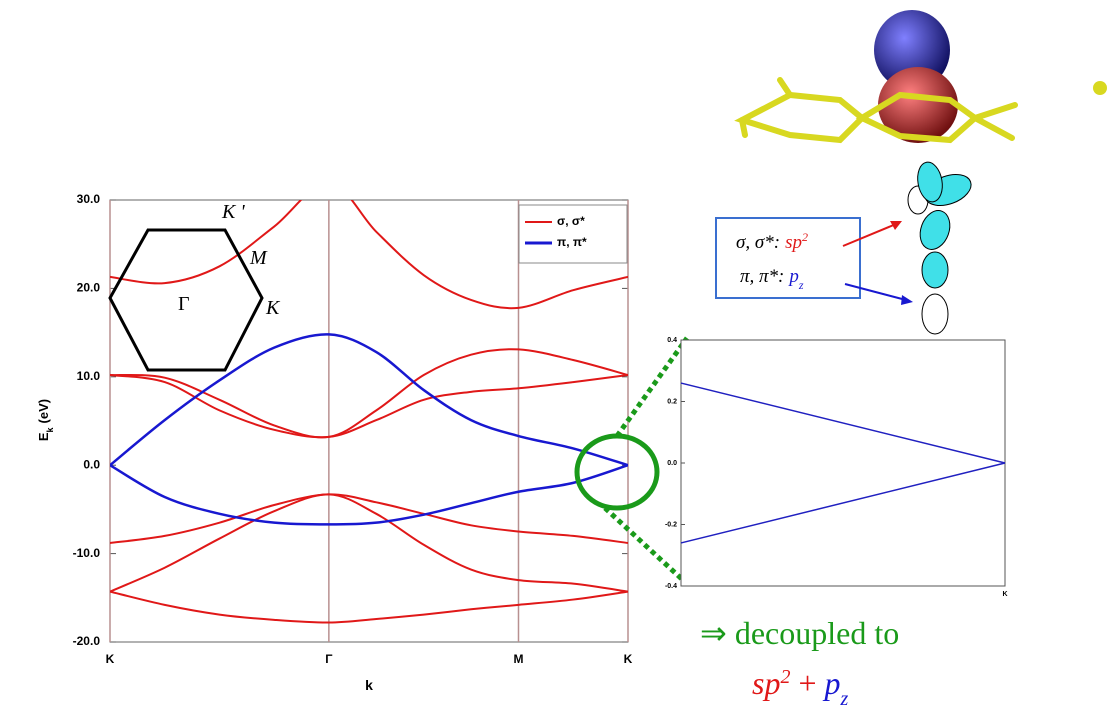 Image resolution: width=1112 pixels, height=710 pixels. What do you see at coordinates (184, 304) in the screenshot?
I see `hex-label: Γ` at bounding box center [184, 304].